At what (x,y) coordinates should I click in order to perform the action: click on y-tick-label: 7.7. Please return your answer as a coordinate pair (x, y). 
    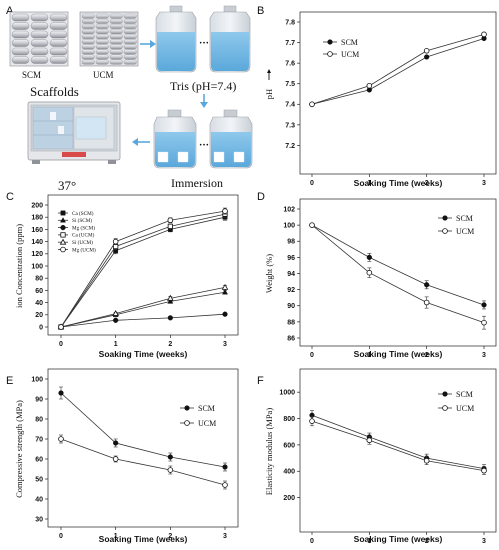
    Looking at the image, I should click on (290, 43).